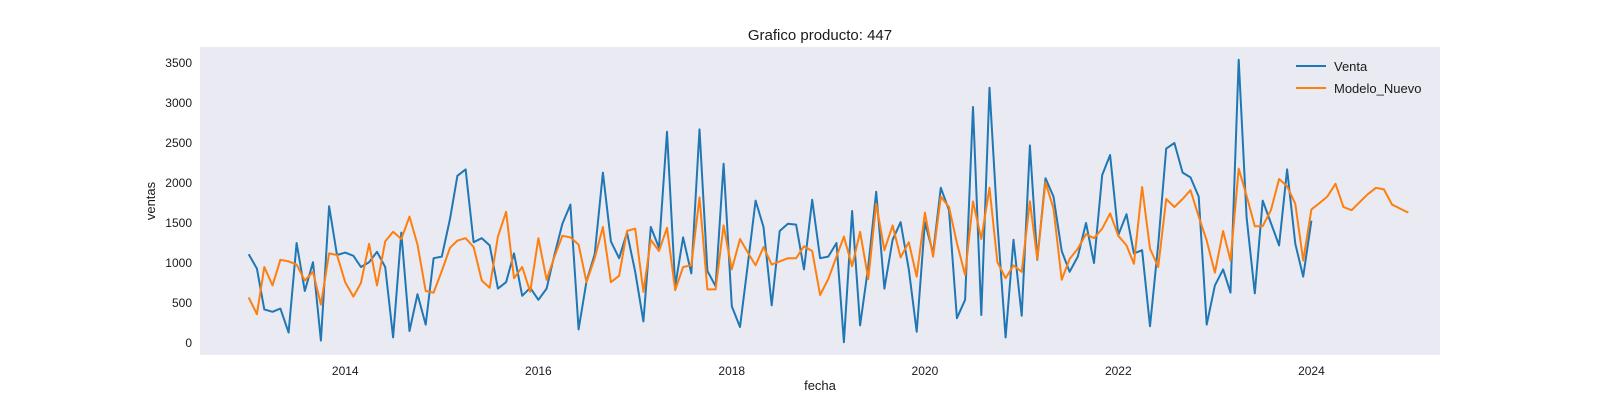 The width and height of the screenshot is (1600, 400). Describe the element at coordinates (1351, 66) in the screenshot. I see `legend-label-venta: Venta` at that location.